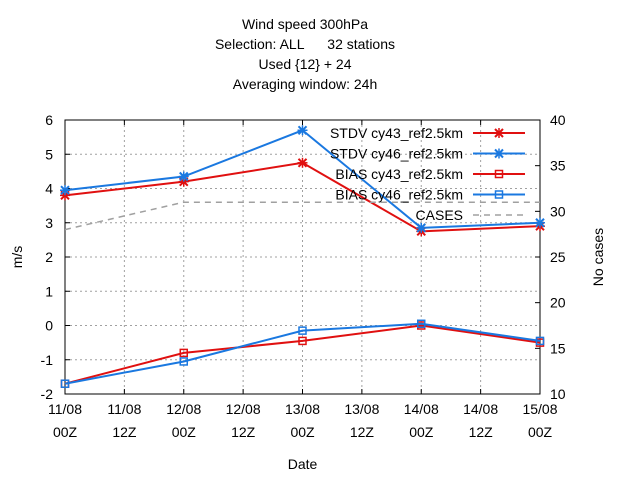 This screenshot has width=640, height=480. What do you see at coordinates (558, 257) in the screenshot?
I see `y2-tick-label: 25` at bounding box center [558, 257].